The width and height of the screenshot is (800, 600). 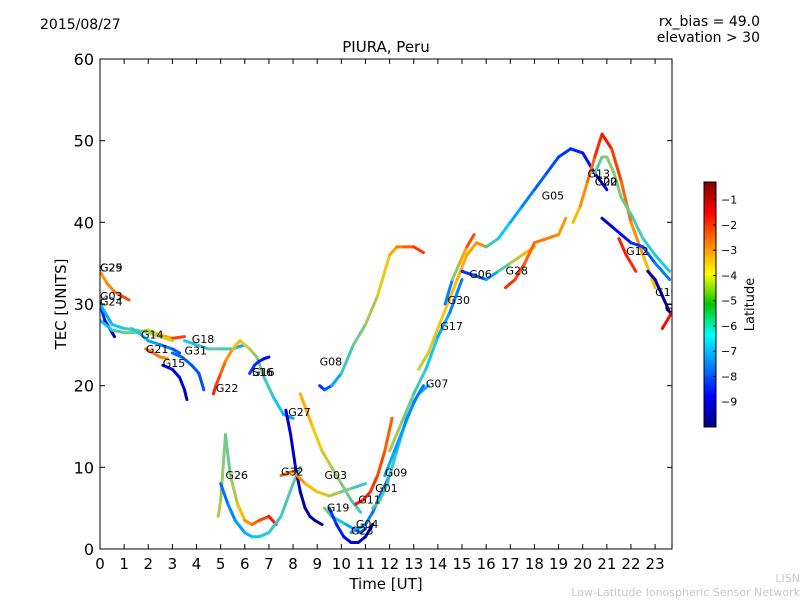 I want to click on prn-label: G25, so click(x=111, y=267).